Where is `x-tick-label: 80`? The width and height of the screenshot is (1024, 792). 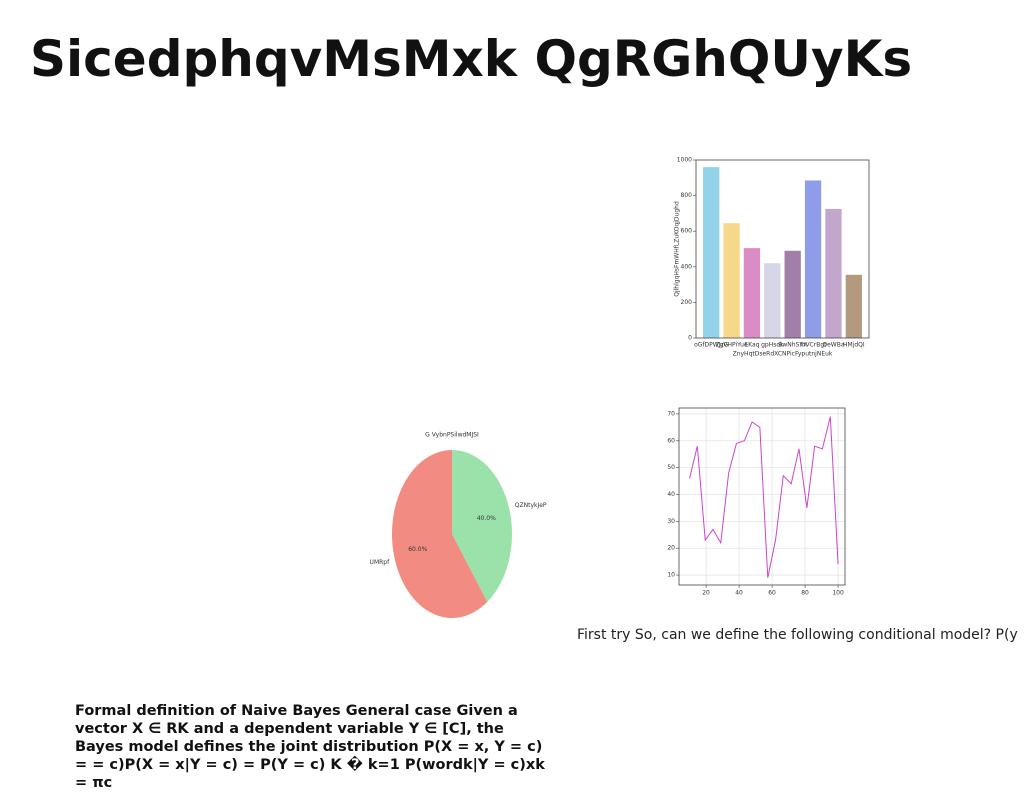 x-tick-label: 80 is located at coordinates (805, 593).